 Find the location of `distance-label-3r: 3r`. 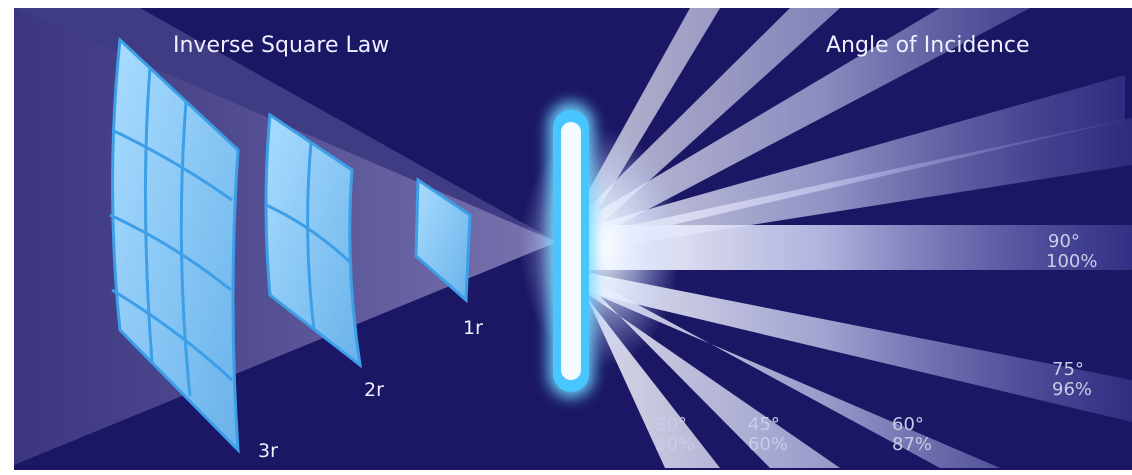

distance-label-3r: 3r is located at coordinates (268, 451).